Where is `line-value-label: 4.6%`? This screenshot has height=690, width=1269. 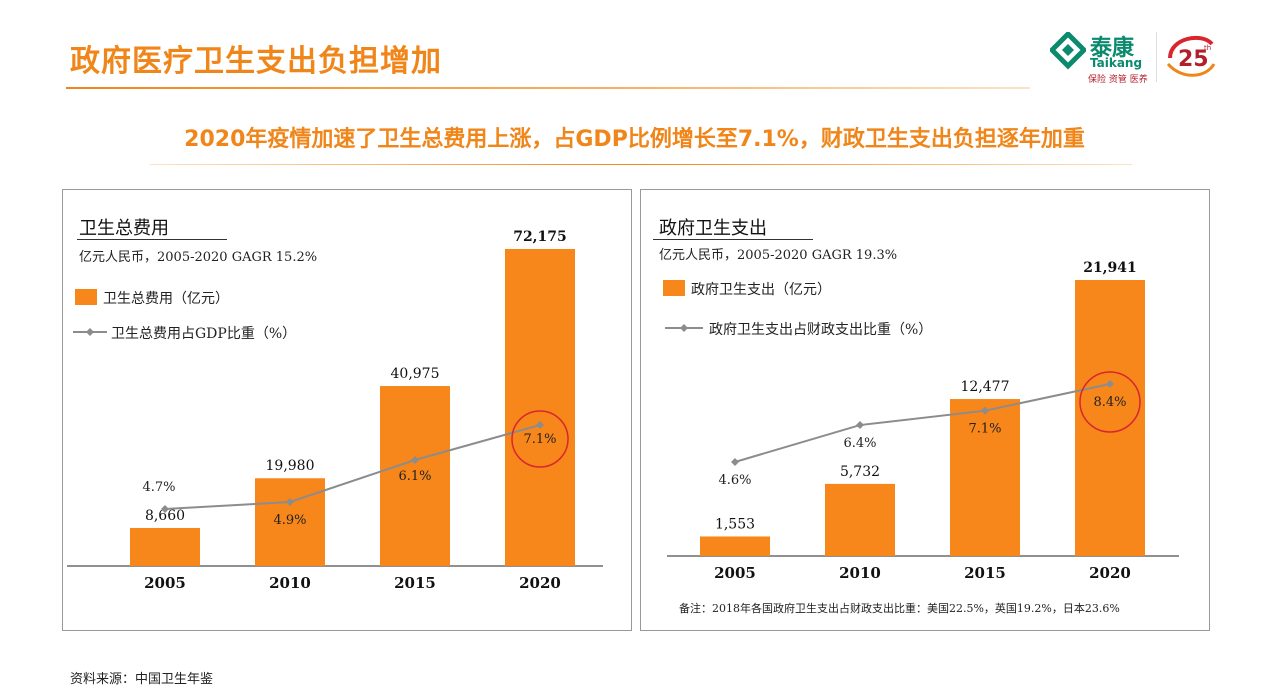 line-value-label: 4.6% is located at coordinates (734, 480).